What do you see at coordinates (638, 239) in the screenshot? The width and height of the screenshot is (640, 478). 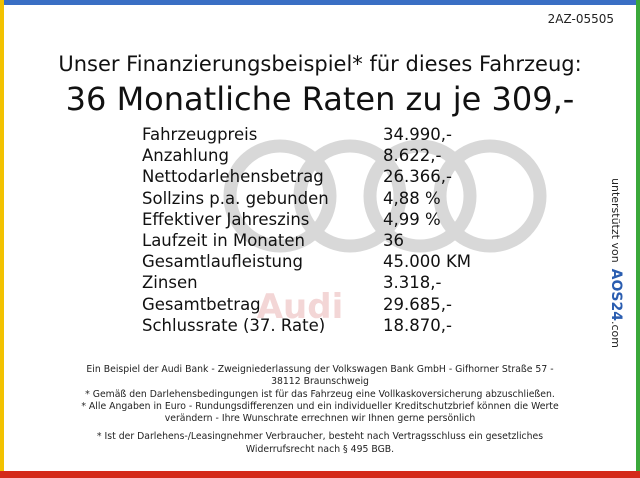 I see `right-bar` at bounding box center [638, 239].